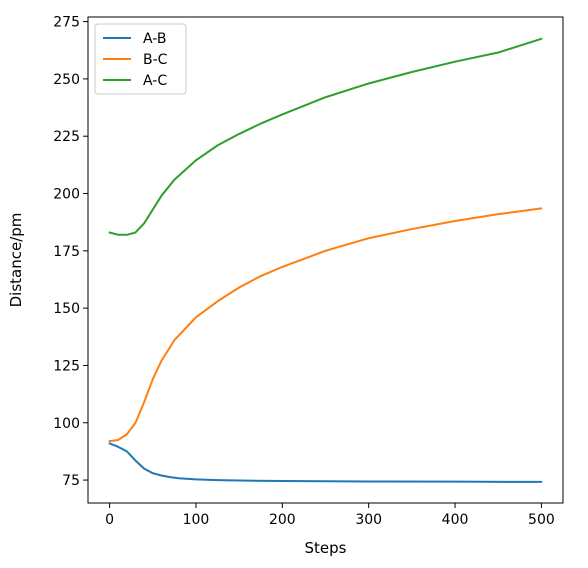  I want to click on x-tick-label: 400, so click(455, 520).